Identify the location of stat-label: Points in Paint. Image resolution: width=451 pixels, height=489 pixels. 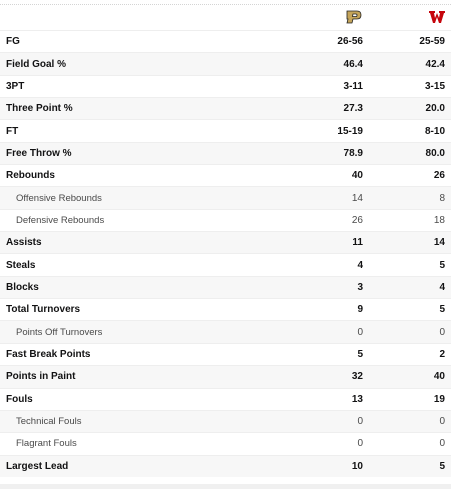
(150, 376).